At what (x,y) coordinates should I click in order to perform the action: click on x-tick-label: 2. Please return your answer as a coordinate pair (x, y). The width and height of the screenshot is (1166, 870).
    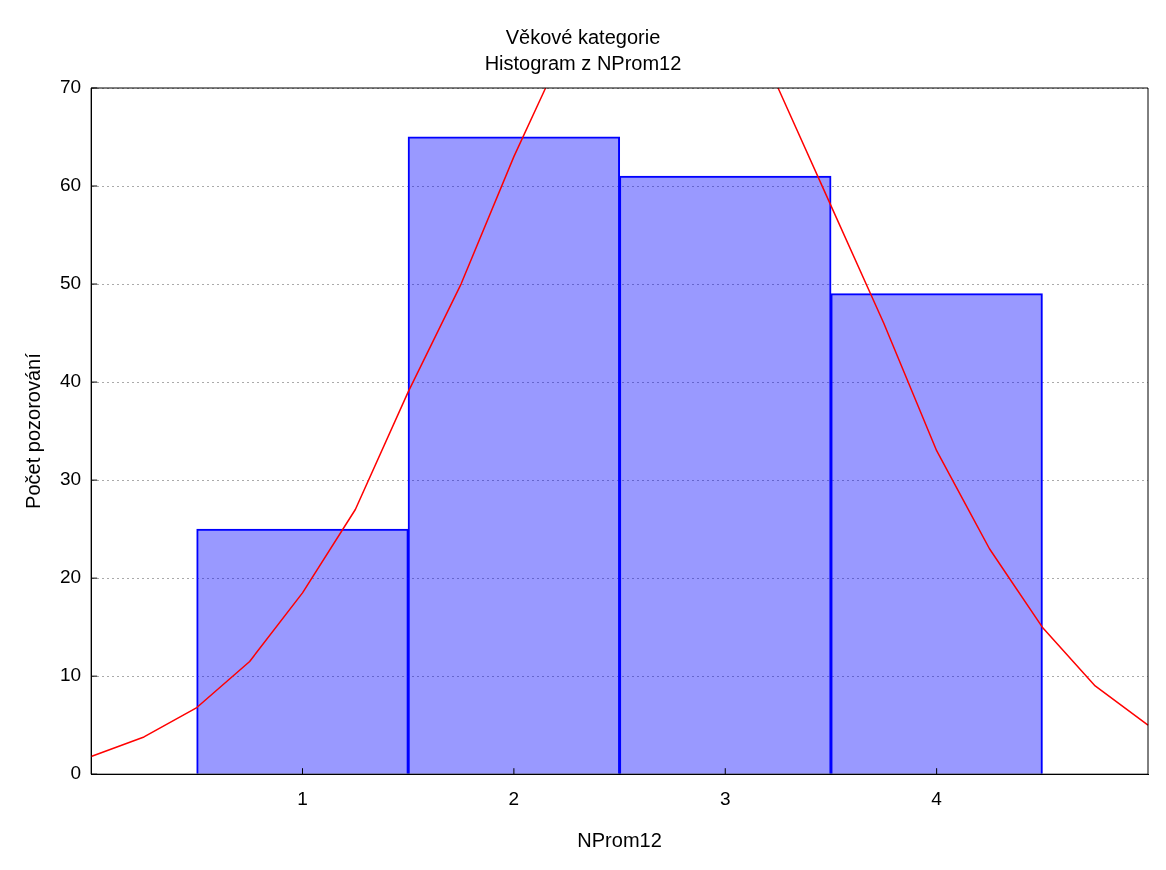
    Looking at the image, I should click on (514, 798).